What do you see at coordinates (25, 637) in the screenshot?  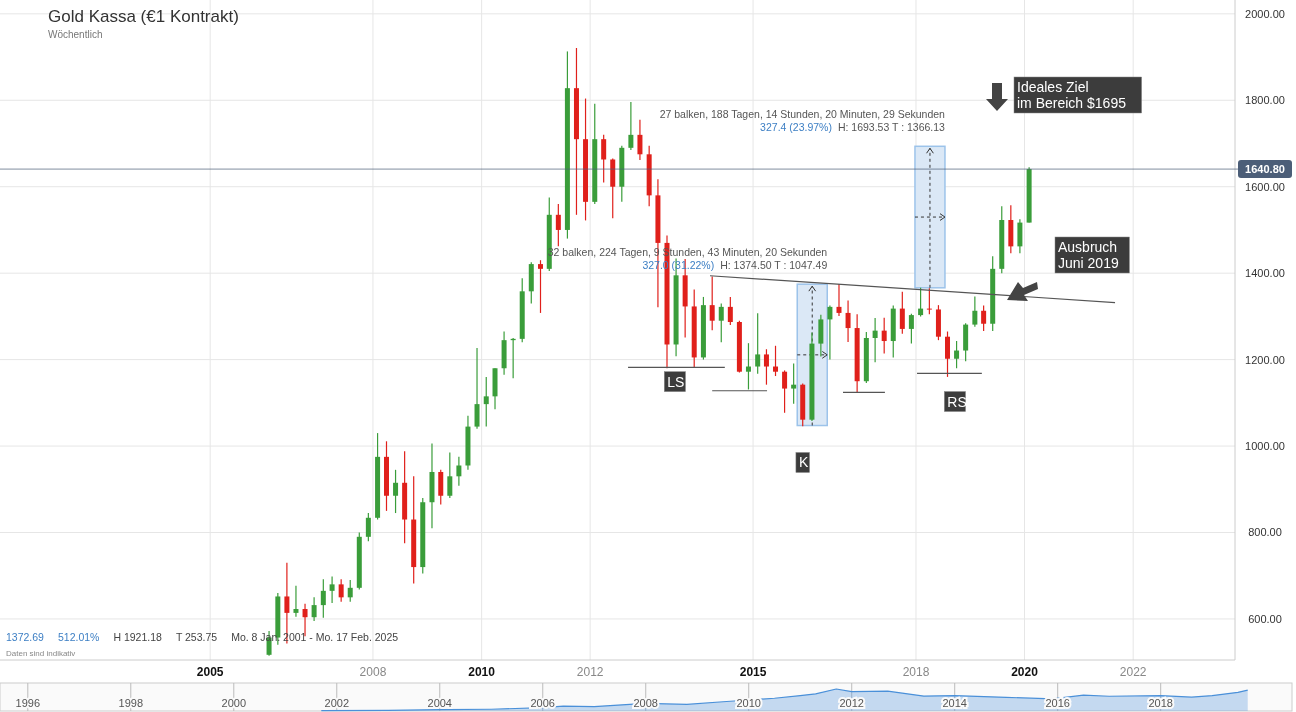 I see `annotation: 1372.69` at bounding box center [25, 637].